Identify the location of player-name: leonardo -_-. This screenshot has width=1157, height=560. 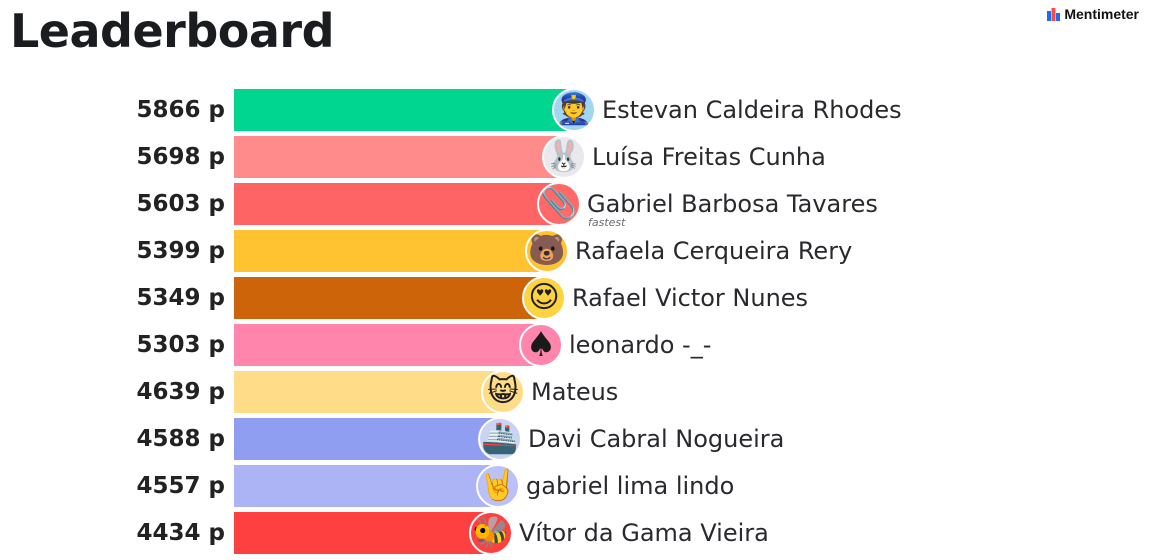
(640, 345).